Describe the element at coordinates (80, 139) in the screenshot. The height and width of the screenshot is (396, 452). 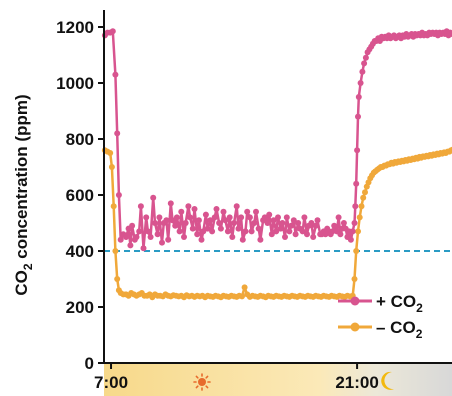
I see `y-tick-label: 800` at that location.